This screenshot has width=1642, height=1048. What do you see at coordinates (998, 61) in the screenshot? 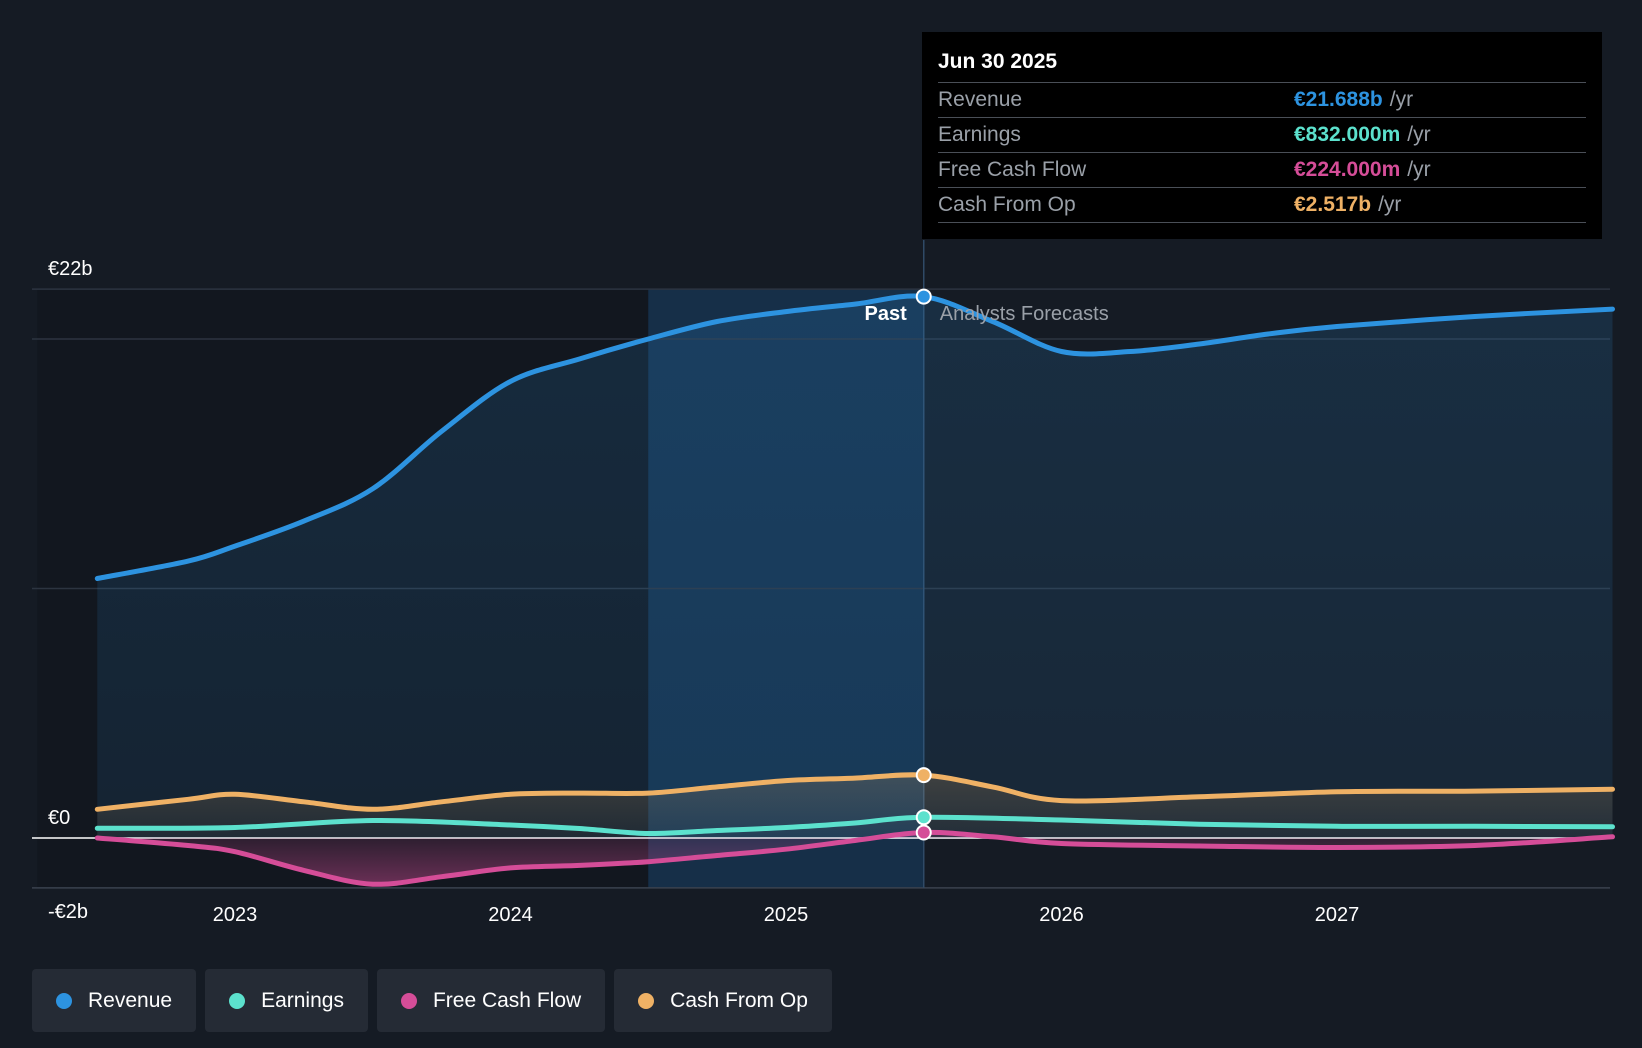
I see `tooltip-date: Jun 30 2025` at bounding box center [998, 61].